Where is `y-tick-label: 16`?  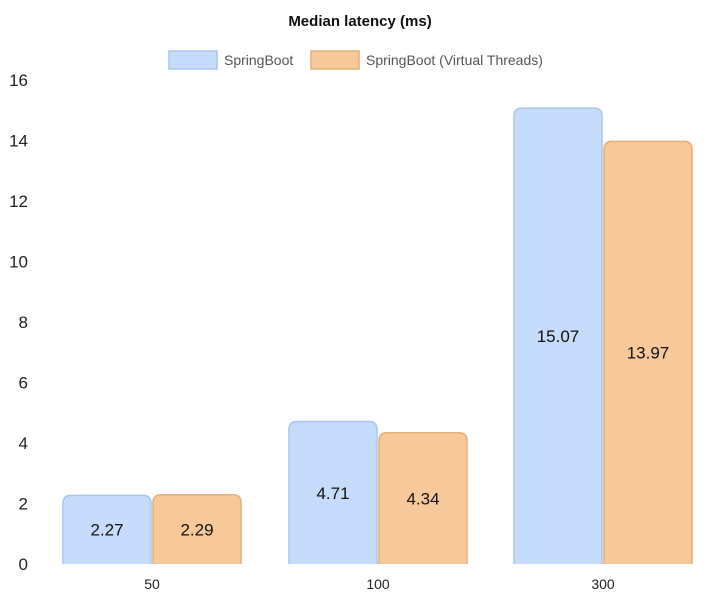 y-tick-label: 16 is located at coordinates (18, 80).